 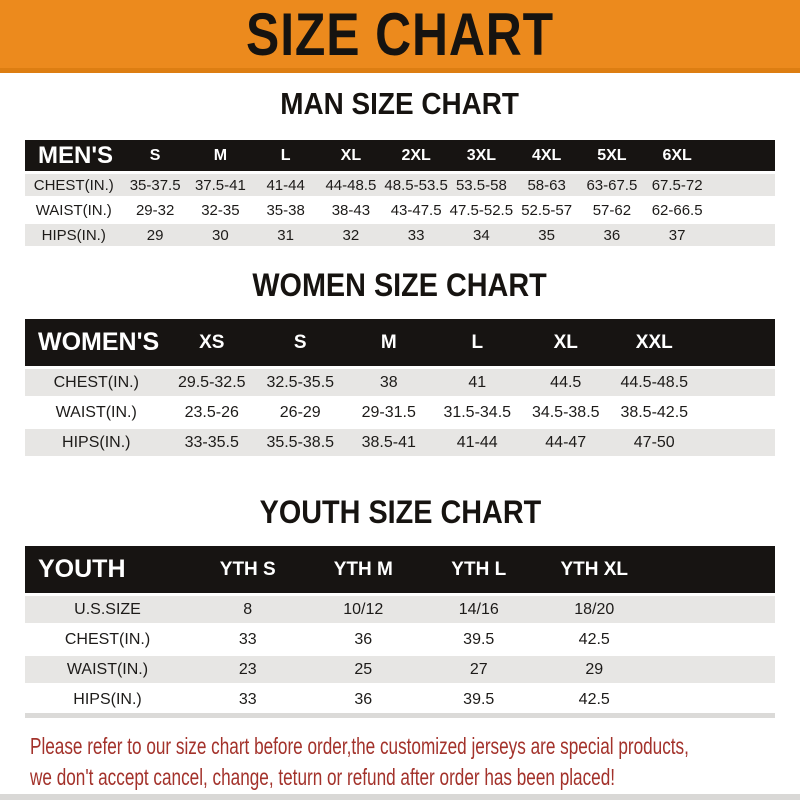 I want to click on youth-cell: 10/12, so click(x=363, y=608).